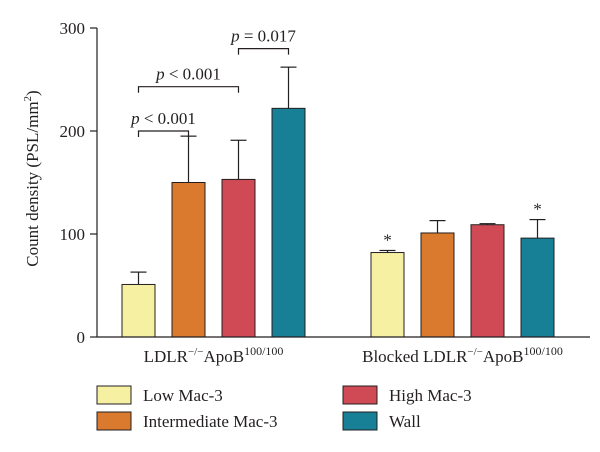 The height and width of the screenshot is (452, 600). Describe the element at coordinates (210, 421) in the screenshot. I see `legend-label: Intermediate Mac-3` at that location.